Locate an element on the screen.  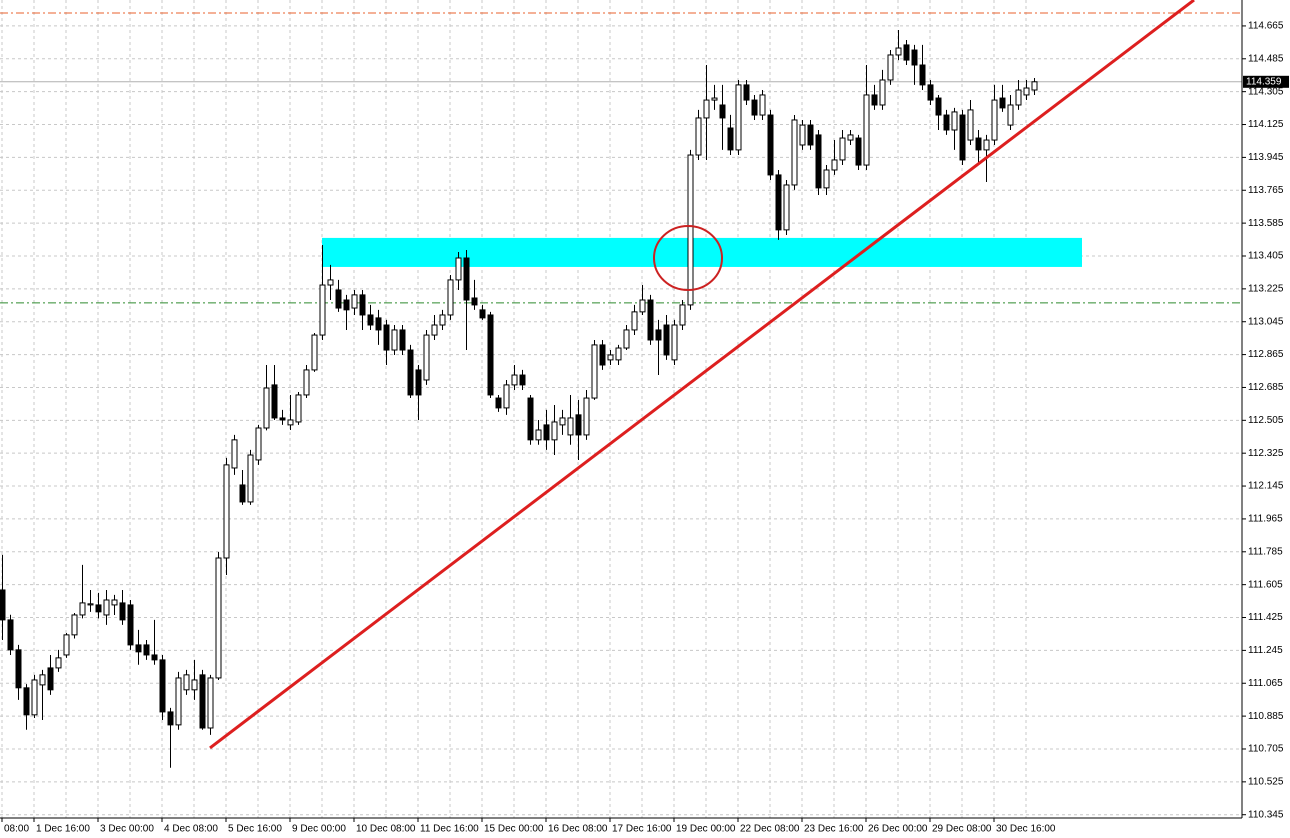
highlight-circle is located at coordinates (688, 258).